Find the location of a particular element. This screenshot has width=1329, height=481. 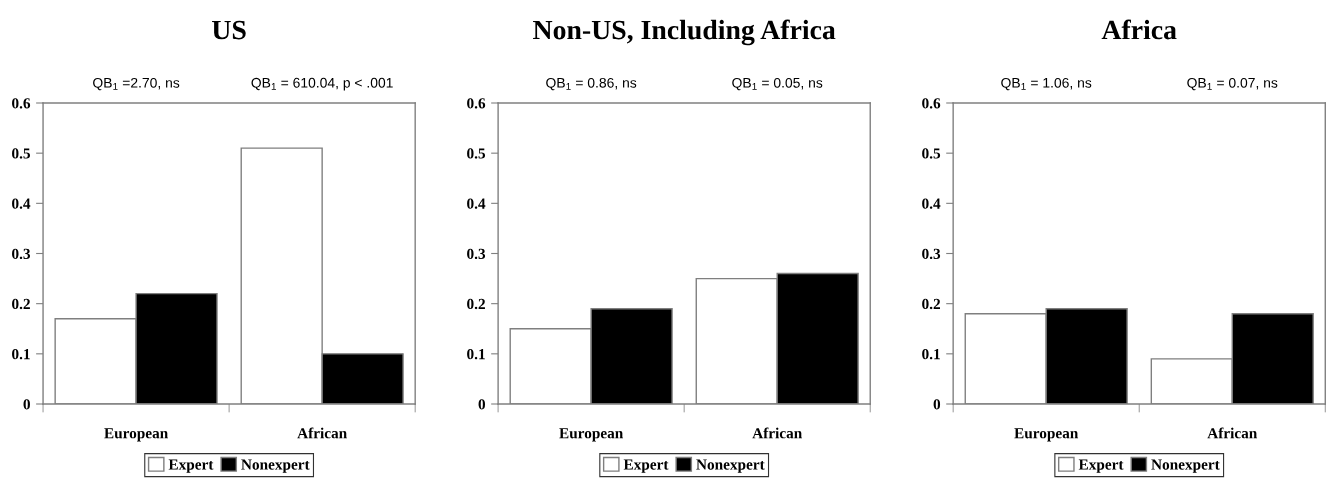

chart-title: US is located at coordinates (229, 30).